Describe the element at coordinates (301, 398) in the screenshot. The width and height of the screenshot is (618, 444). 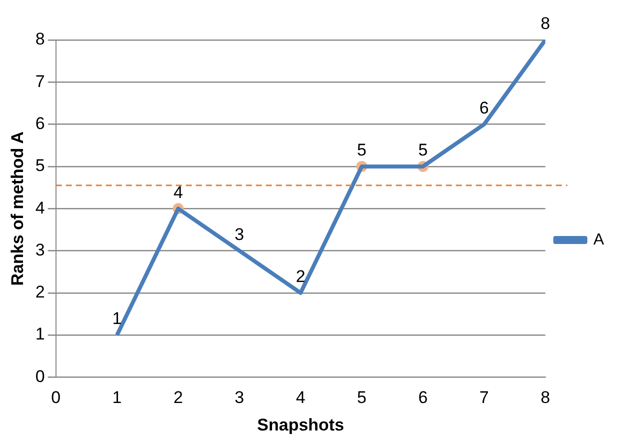
I see `x-tick-label: 4` at that location.